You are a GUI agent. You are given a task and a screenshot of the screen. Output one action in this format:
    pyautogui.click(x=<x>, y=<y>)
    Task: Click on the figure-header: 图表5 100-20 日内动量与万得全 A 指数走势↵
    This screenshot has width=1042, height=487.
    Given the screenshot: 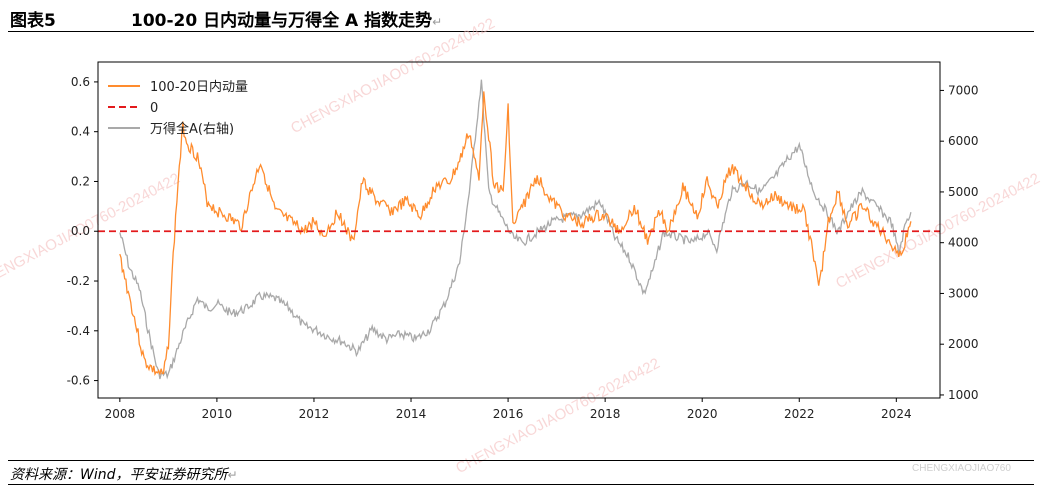 What is the action you would take?
    pyautogui.click(x=521, y=17)
    